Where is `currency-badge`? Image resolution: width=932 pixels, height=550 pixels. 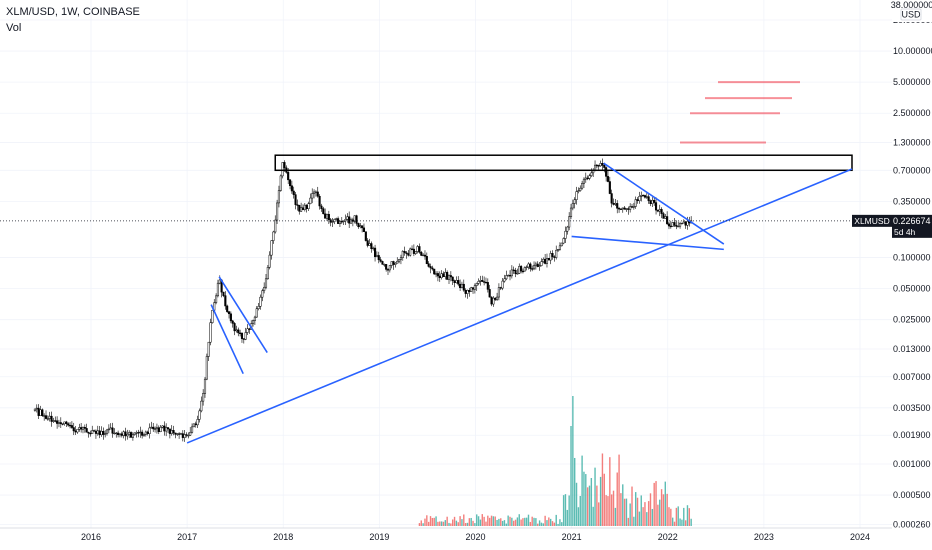 currency-badge is located at coordinates (911, 14).